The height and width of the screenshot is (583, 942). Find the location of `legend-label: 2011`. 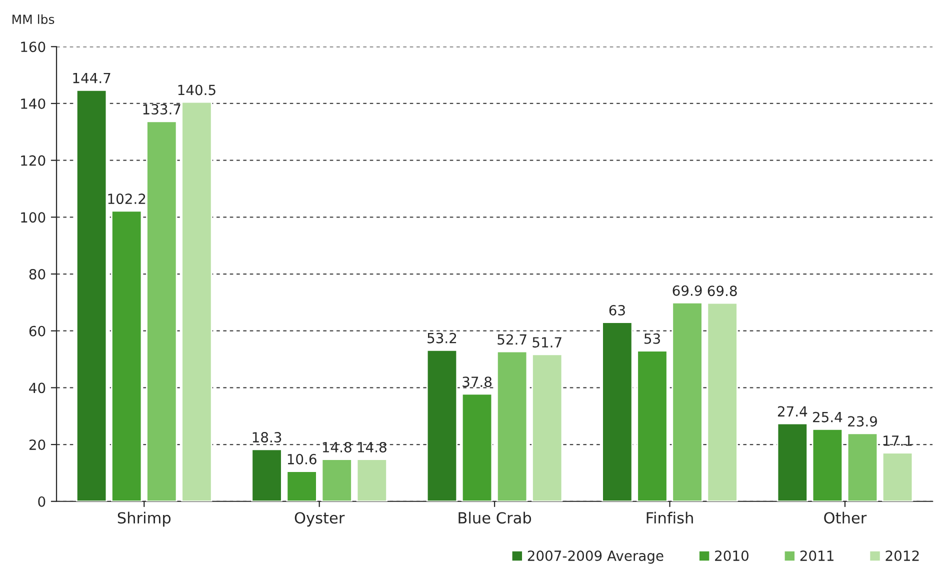

legend-label: 2011 is located at coordinates (817, 556).